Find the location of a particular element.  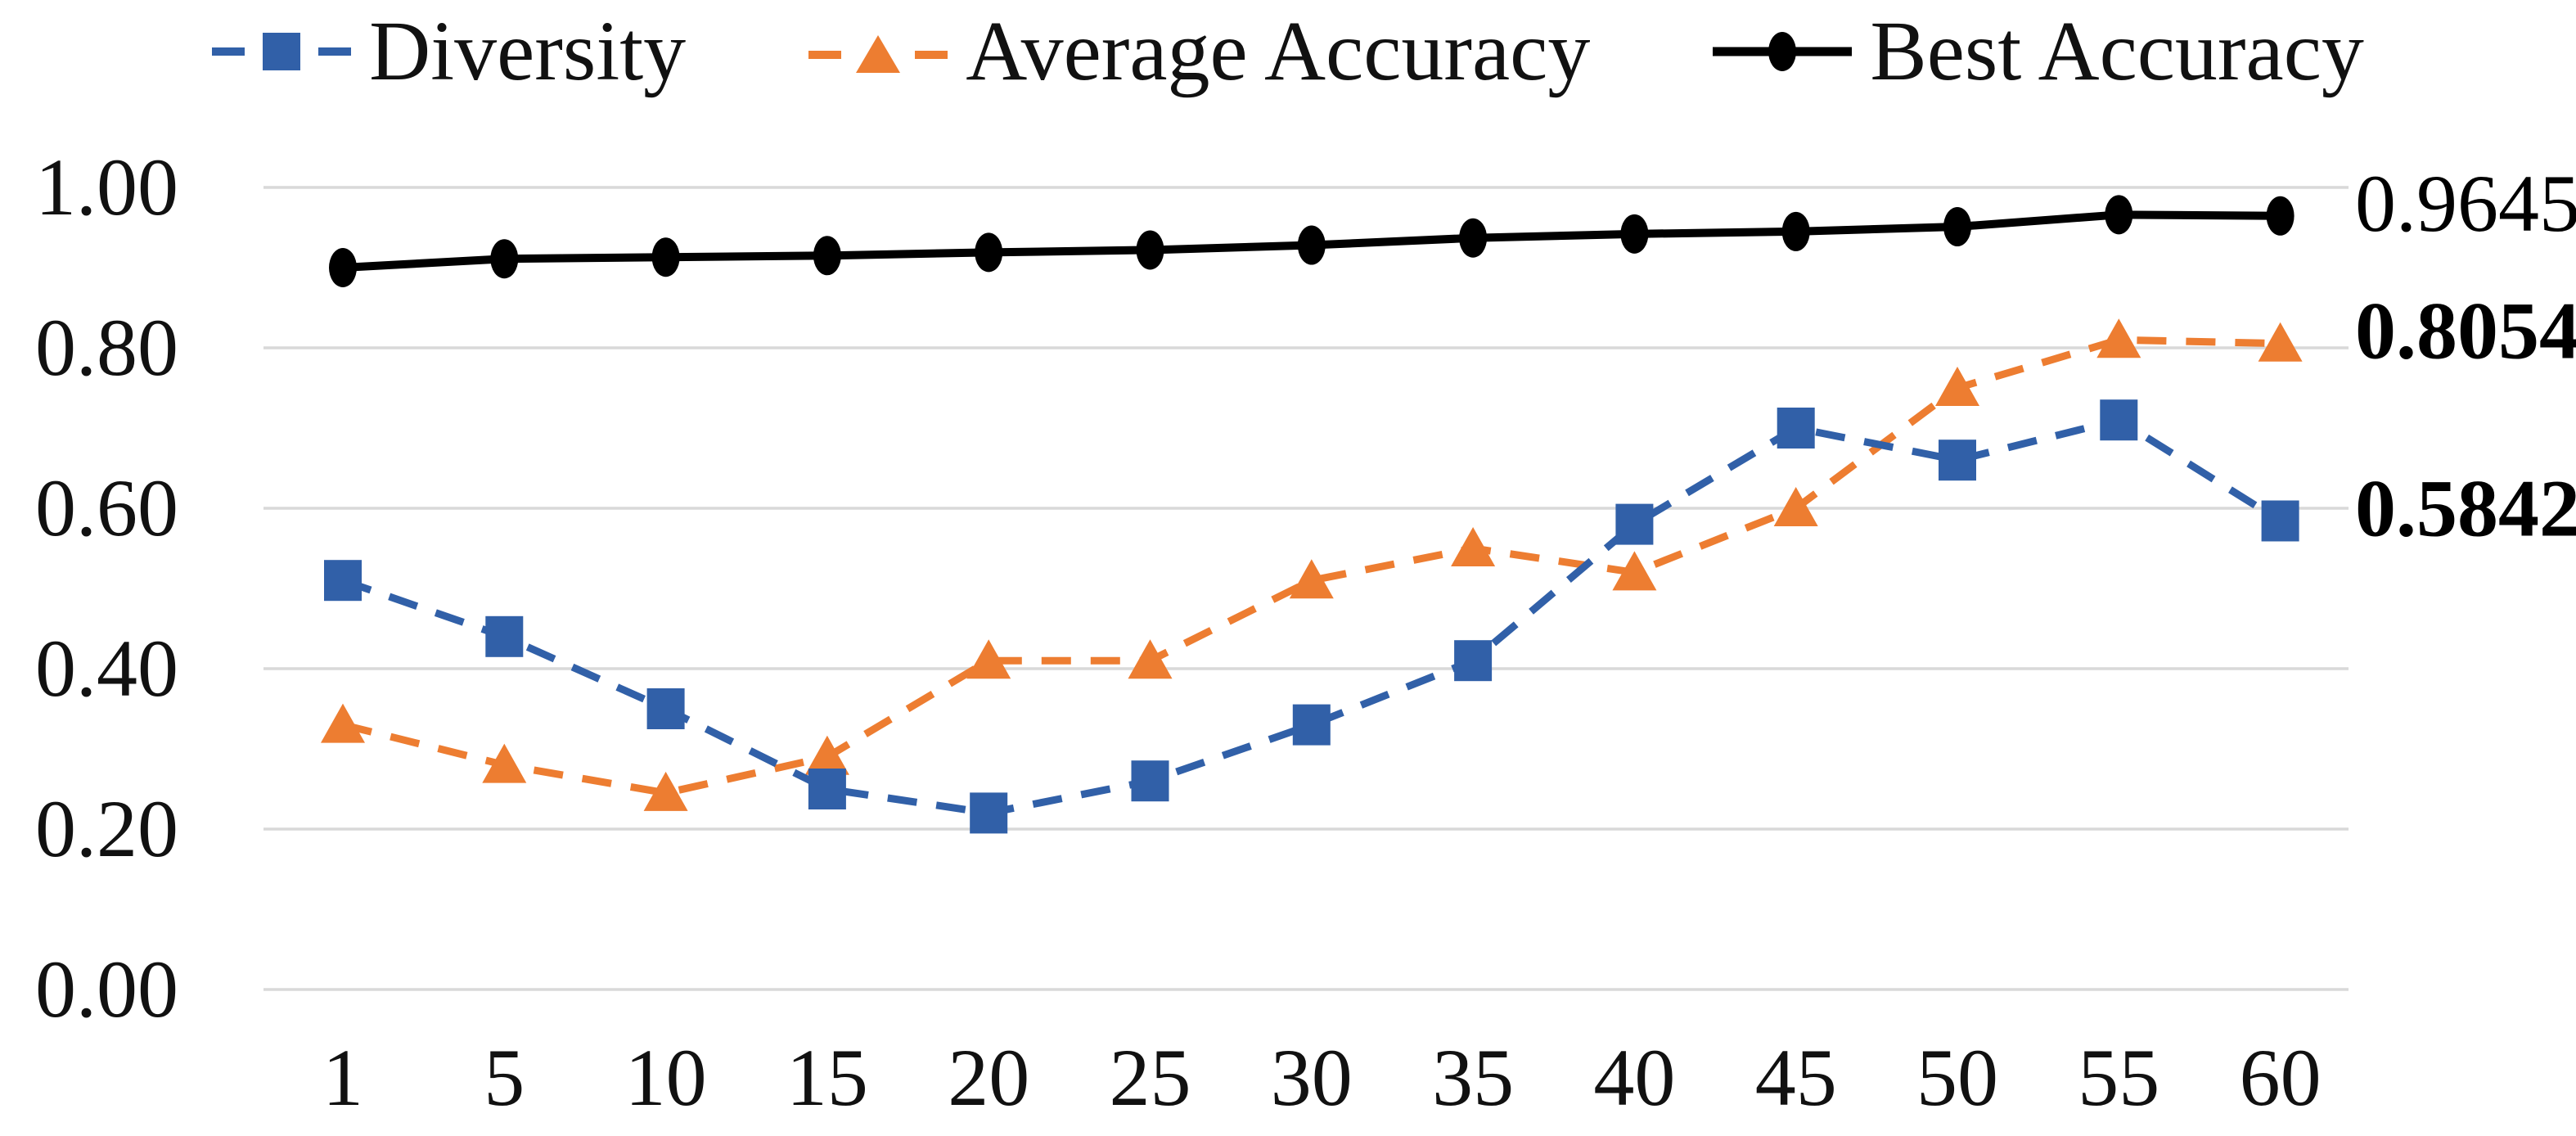

legend-item-best-accuracy: Best Accuracy is located at coordinates (2038, 51).